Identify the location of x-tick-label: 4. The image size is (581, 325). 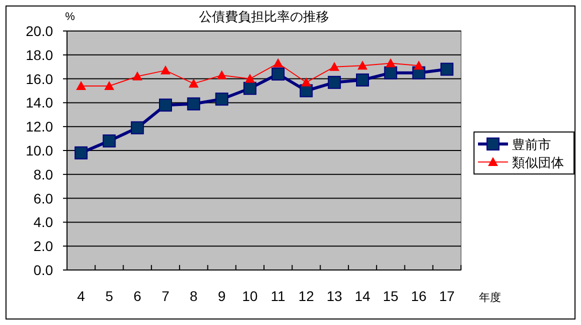
(81, 296).